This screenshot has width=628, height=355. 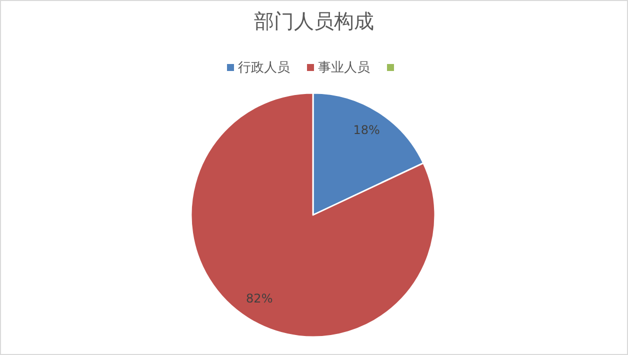 What do you see at coordinates (264, 68) in the screenshot?
I see `legend-label: 行政人员` at bounding box center [264, 68].